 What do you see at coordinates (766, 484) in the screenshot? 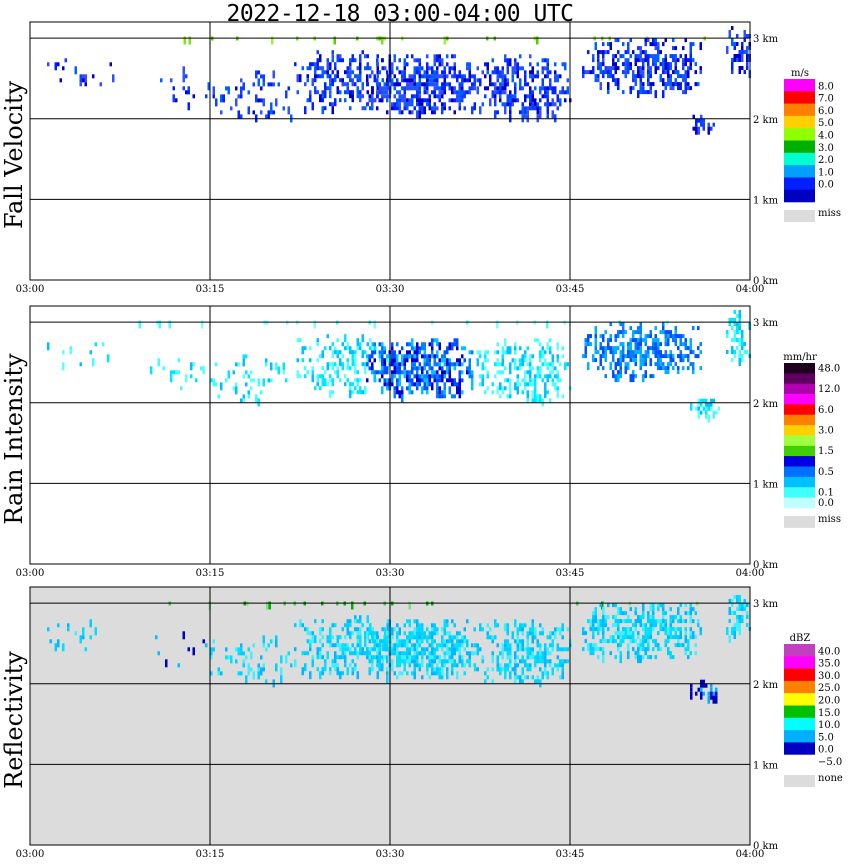
I see `y-tick-label: 1 km` at bounding box center [766, 484].